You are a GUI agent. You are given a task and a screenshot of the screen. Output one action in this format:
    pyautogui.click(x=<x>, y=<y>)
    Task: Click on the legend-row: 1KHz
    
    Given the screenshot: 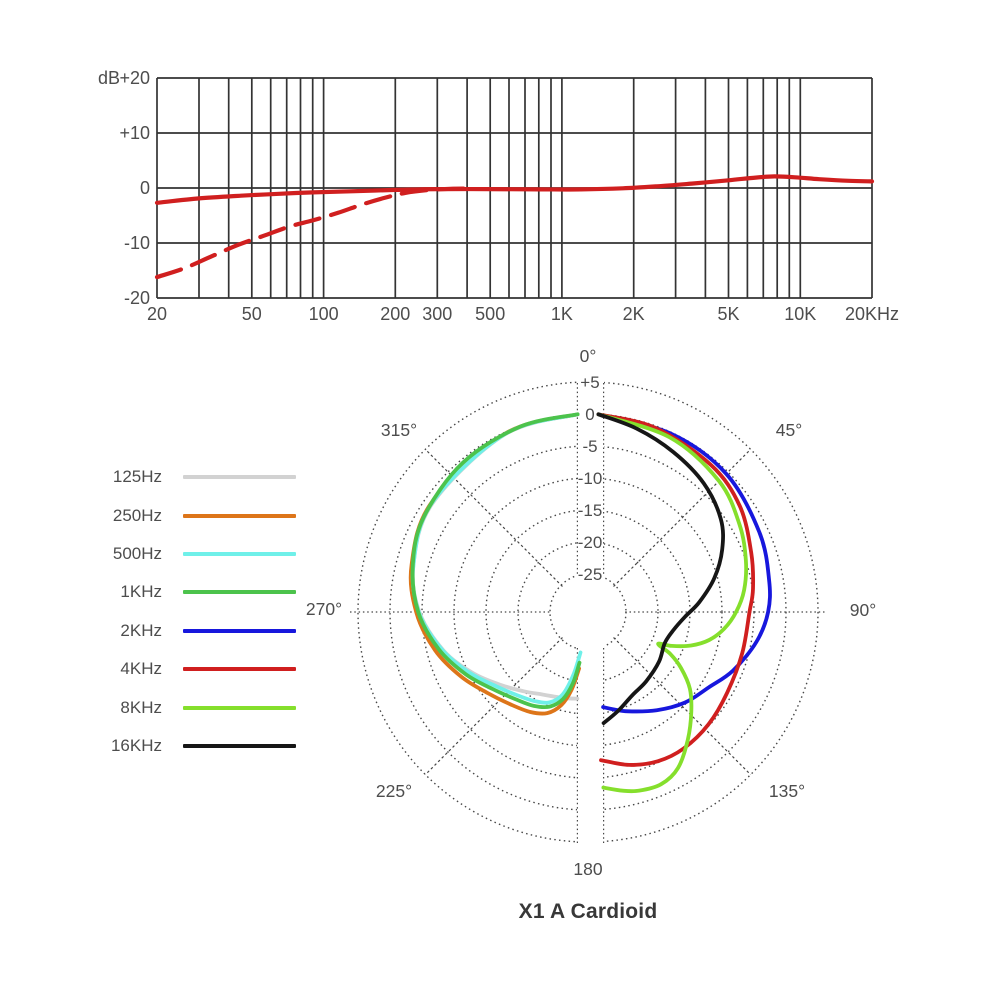 What is the action you would take?
    pyautogui.click(x=192, y=592)
    